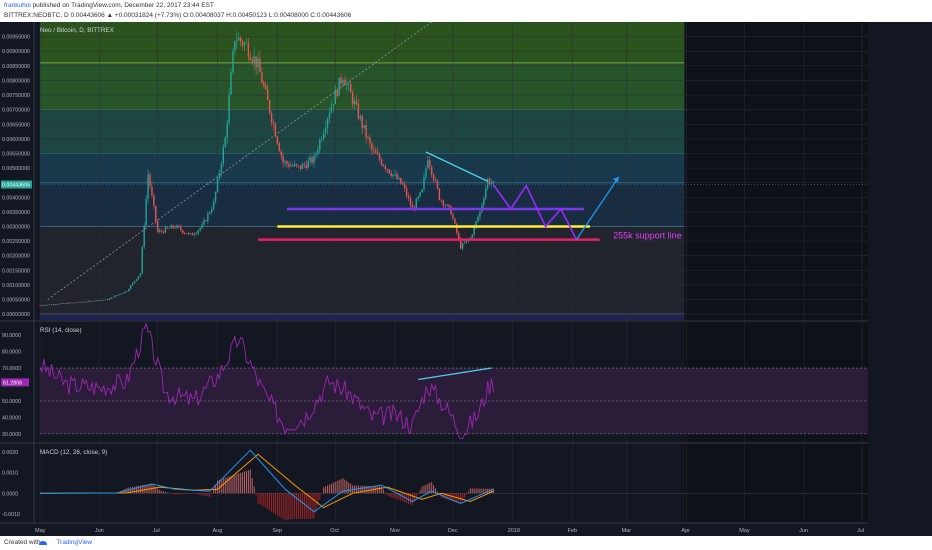  What do you see at coordinates (11, 336) in the screenshot?
I see `rsi-tick-label: 90.0000` at bounding box center [11, 336].